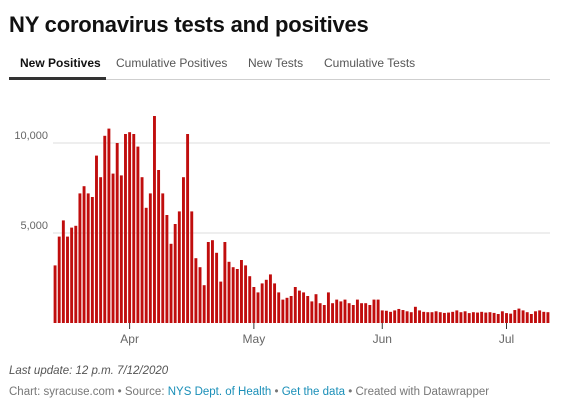 This screenshot has width=574, height=413. I want to click on source-link: NYS Dept. of Health, so click(219, 392).